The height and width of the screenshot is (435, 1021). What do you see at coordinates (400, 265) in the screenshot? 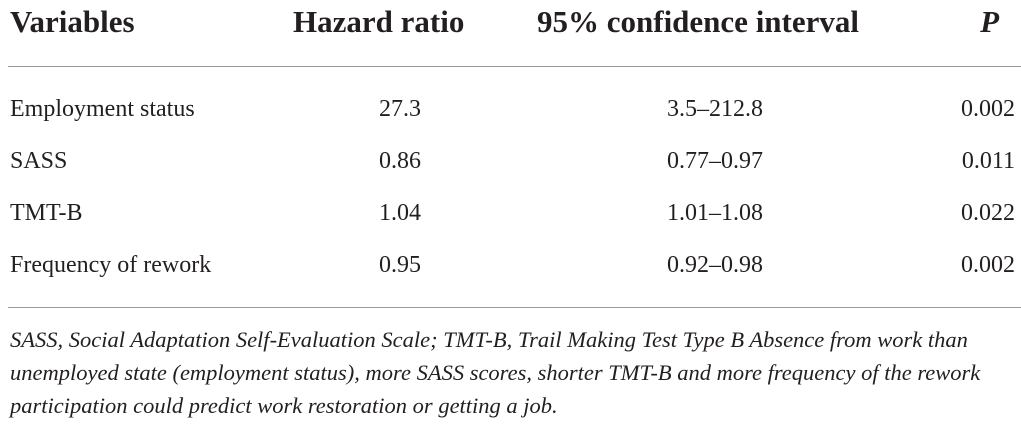
I see `cell-hazard-ratio: 0.95` at bounding box center [400, 265].